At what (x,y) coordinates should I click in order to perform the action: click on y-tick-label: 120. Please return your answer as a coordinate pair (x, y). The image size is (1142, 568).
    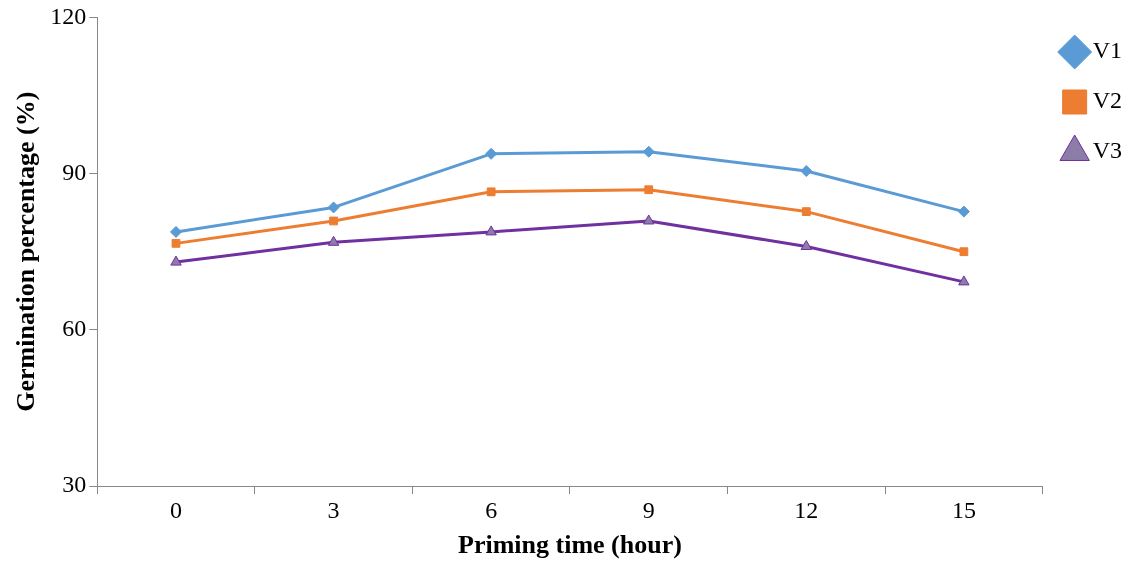
    Looking at the image, I should click on (68, 15).